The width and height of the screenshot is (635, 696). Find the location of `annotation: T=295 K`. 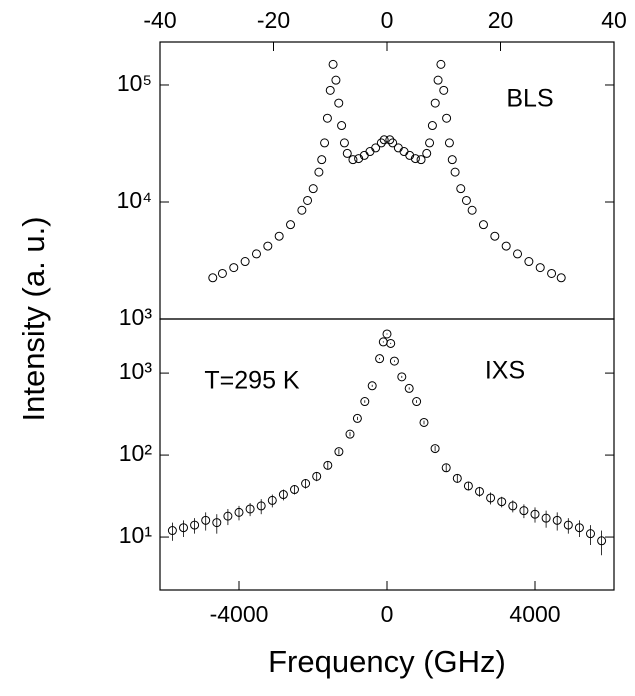

annotation: T=295 K is located at coordinates (252, 381).